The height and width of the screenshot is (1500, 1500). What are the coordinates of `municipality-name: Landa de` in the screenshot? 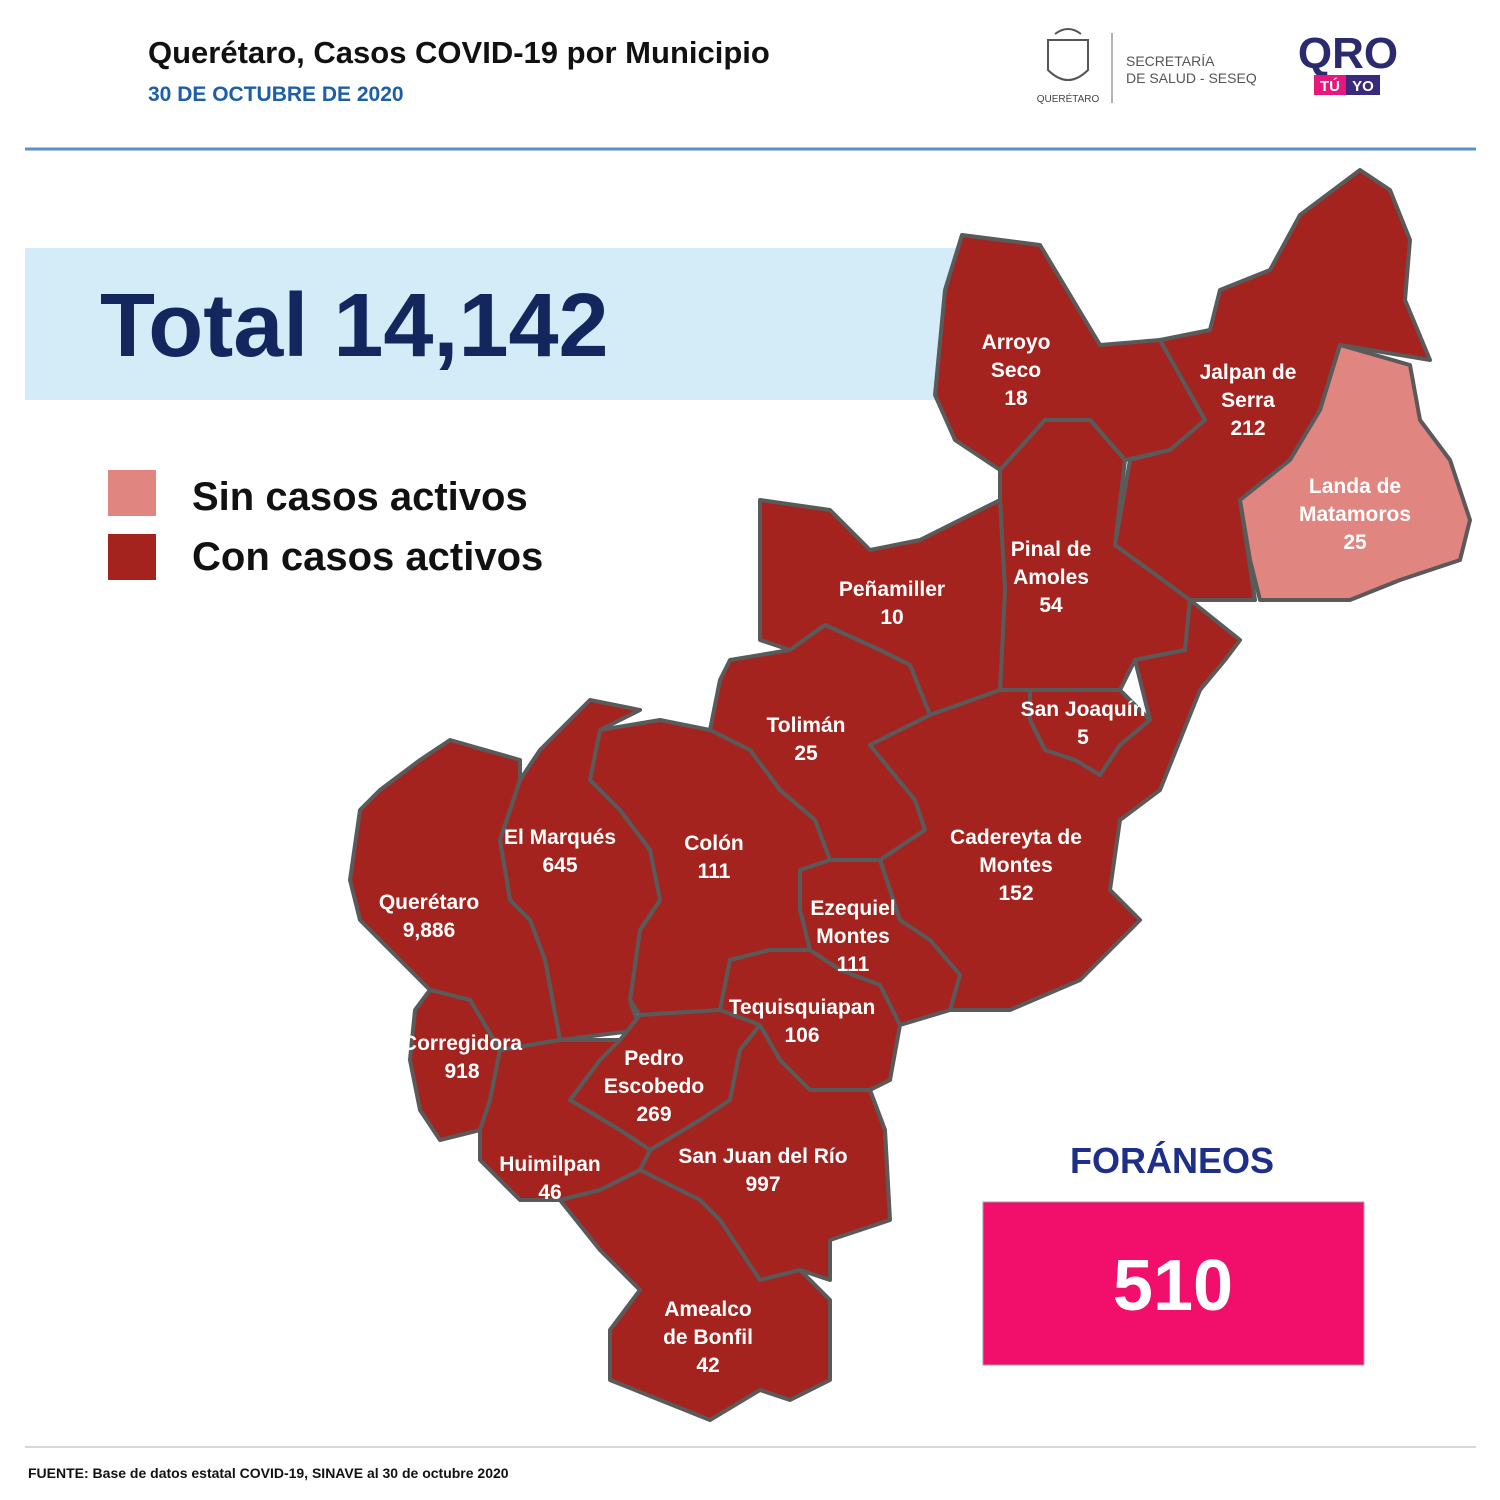 It's located at (1355, 486).